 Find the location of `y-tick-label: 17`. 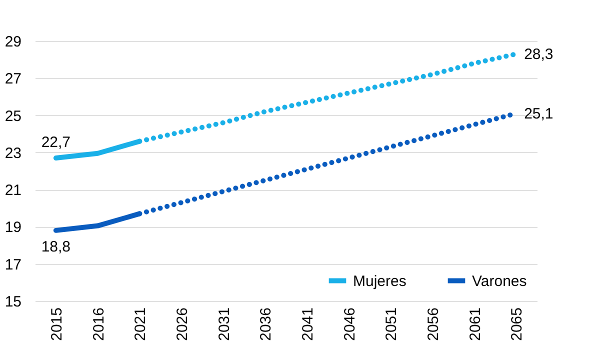

y-tick-label: 17 is located at coordinates (13, 265).